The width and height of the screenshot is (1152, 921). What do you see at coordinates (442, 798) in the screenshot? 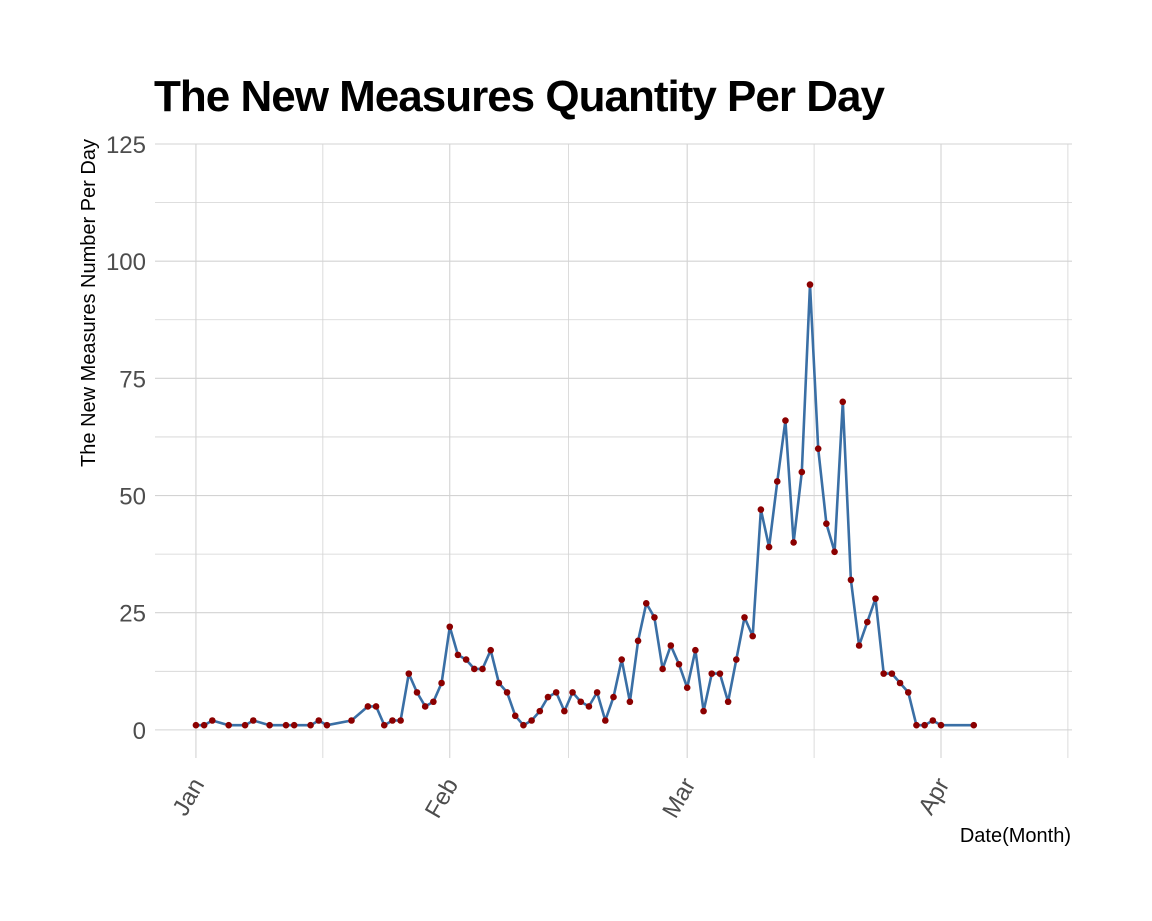
I see `x-tick-label: Feb` at bounding box center [442, 798].